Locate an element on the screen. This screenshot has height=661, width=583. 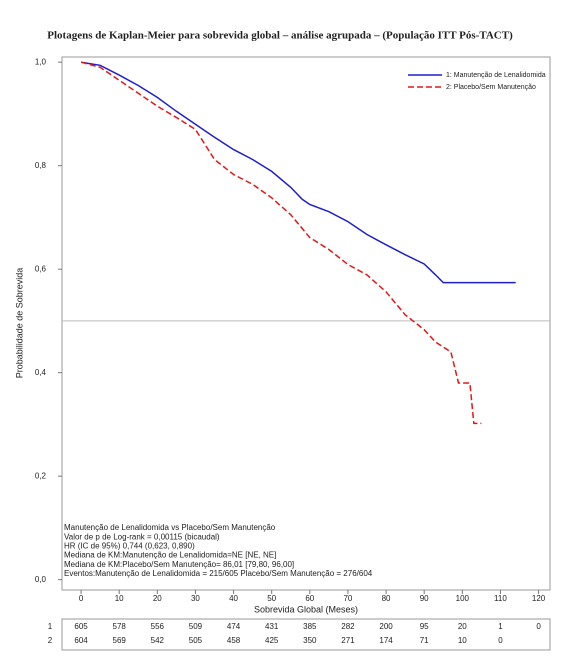
y-tick-label: 0,6 is located at coordinates (41, 268).